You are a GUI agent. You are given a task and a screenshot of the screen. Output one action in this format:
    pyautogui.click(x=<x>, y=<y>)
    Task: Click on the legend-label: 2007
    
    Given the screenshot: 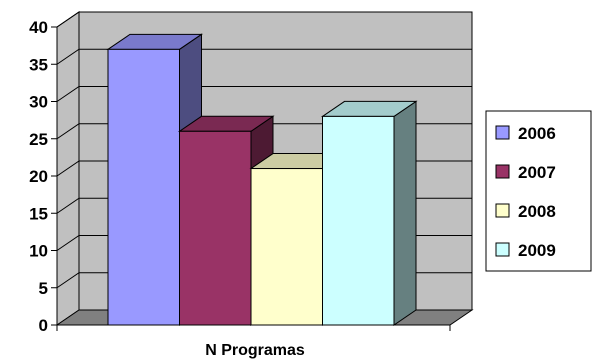 What is the action you would take?
    pyautogui.click(x=537, y=172)
    